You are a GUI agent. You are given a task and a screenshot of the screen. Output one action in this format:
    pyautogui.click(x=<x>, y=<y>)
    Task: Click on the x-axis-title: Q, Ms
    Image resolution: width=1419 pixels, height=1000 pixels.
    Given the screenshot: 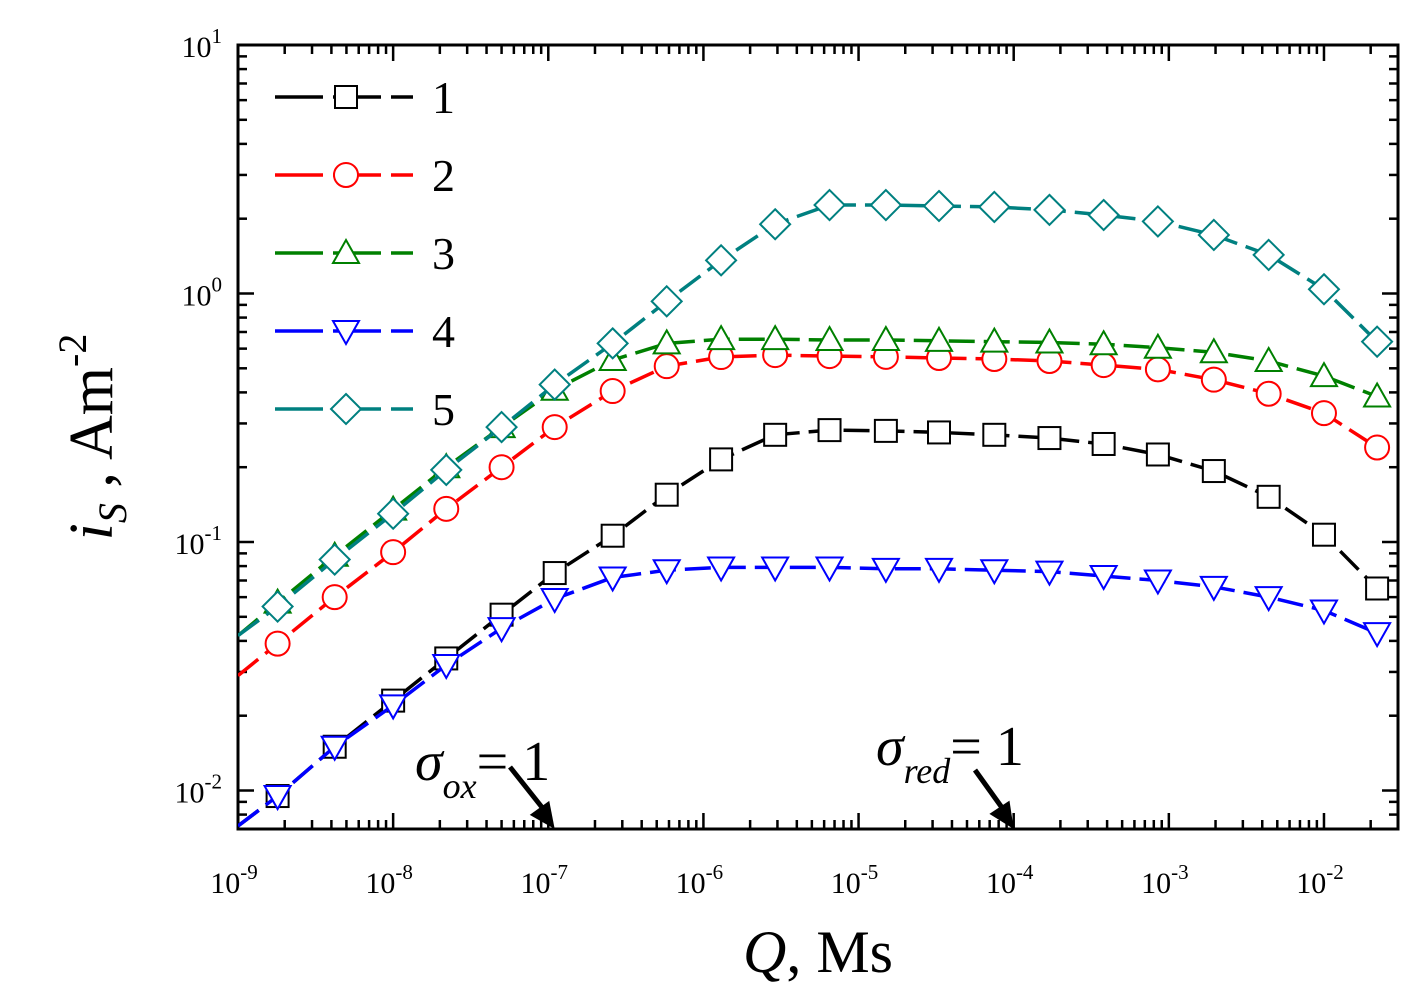 What is the action you would take?
    pyautogui.click(x=818, y=952)
    